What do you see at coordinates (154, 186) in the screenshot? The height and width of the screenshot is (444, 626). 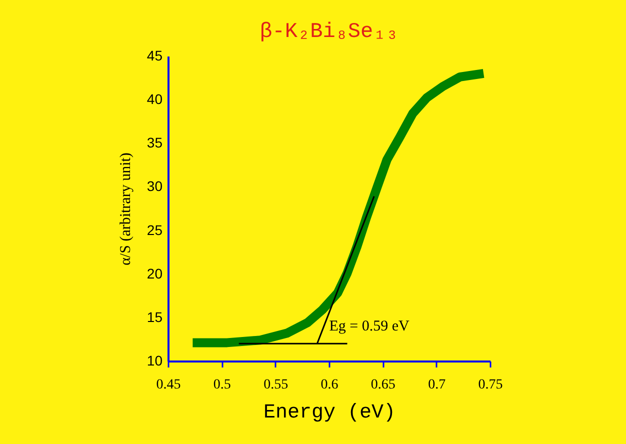 I see `y-tick-label: 30` at bounding box center [154, 186].